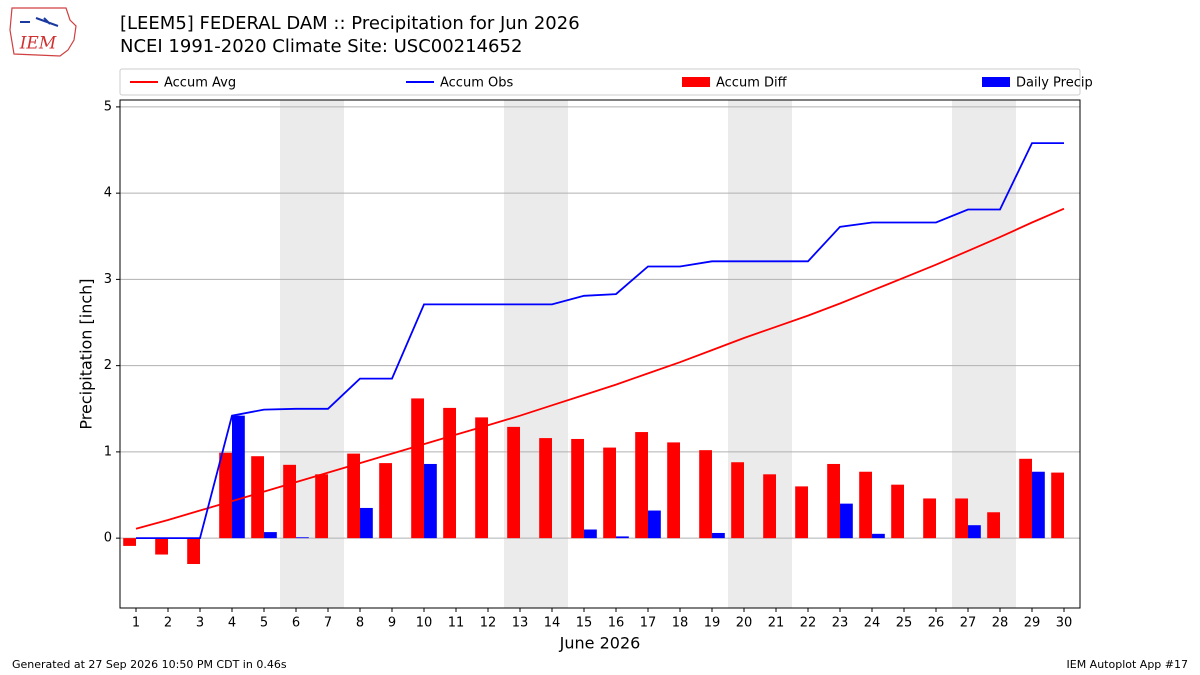 The height and width of the screenshot is (675, 1200). Describe the element at coordinates (200, 623) in the screenshot. I see `x-tick-label: 3` at that location.